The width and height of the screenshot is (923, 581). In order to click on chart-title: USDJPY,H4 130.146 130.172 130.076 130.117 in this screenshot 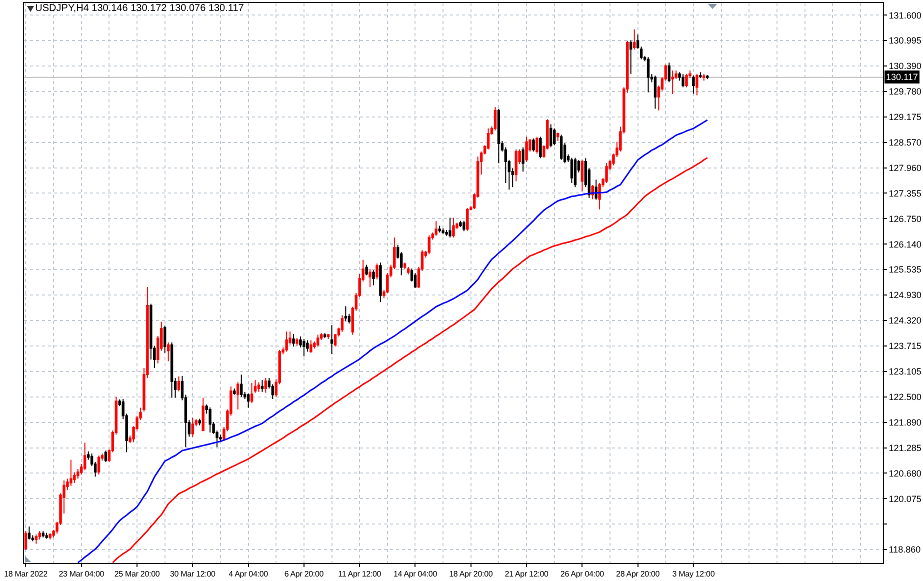, I will do `click(139, 8)`.